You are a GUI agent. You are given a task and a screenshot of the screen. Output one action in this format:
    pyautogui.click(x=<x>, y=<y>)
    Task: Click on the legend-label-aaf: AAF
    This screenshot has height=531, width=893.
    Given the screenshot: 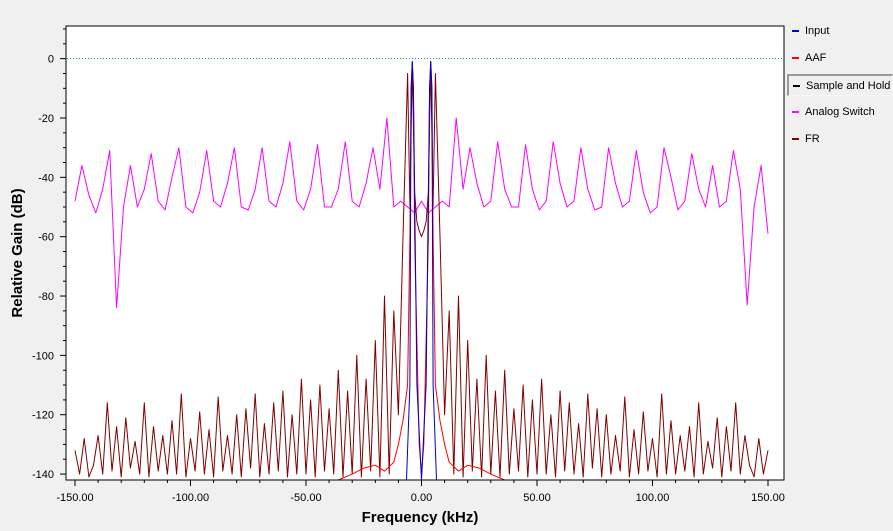 What is the action you would take?
    pyautogui.click(x=816, y=58)
    